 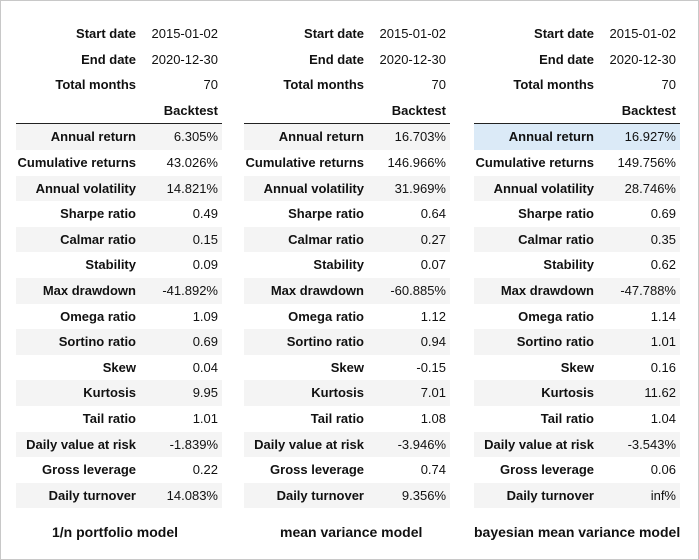 I want to click on annual-volatility-row: Annual volatility 31.969%, so click(x=347, y=188).